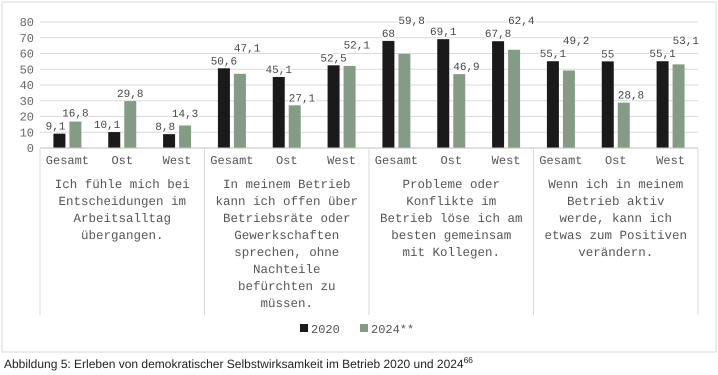 Image resolution: width=718 pixels, height=375 pixels. Describe the element at coordinates (27, 86) in the screenshot. I see `y-tick-label: 40` at that location.